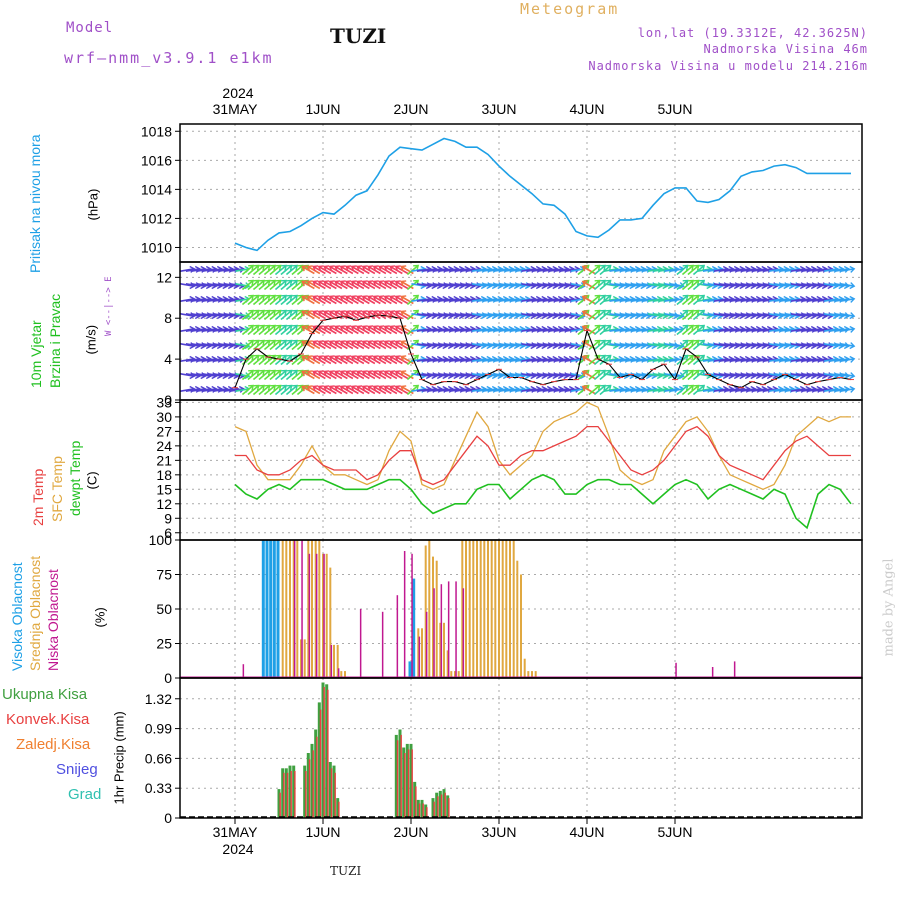 This screenshot has height=900, width=900. Describe the element at coordinates (168, 533) in the screenshot. I see `y-tick-label: 6` at that location.